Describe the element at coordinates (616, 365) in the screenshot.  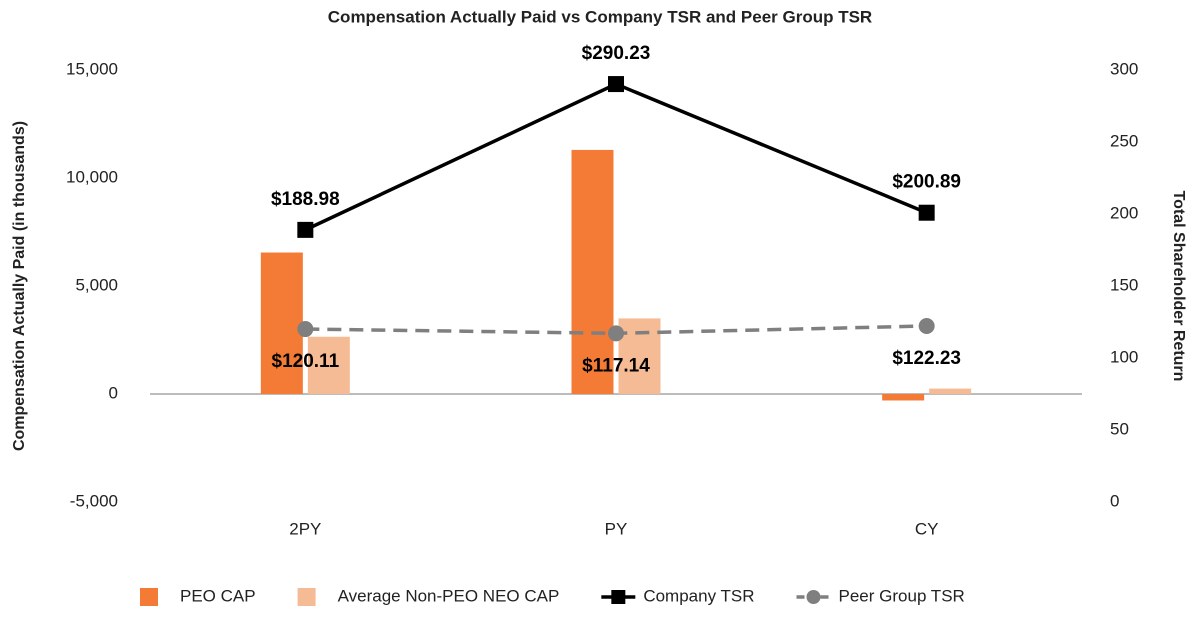
I see `data-label: $117.14` at that location.